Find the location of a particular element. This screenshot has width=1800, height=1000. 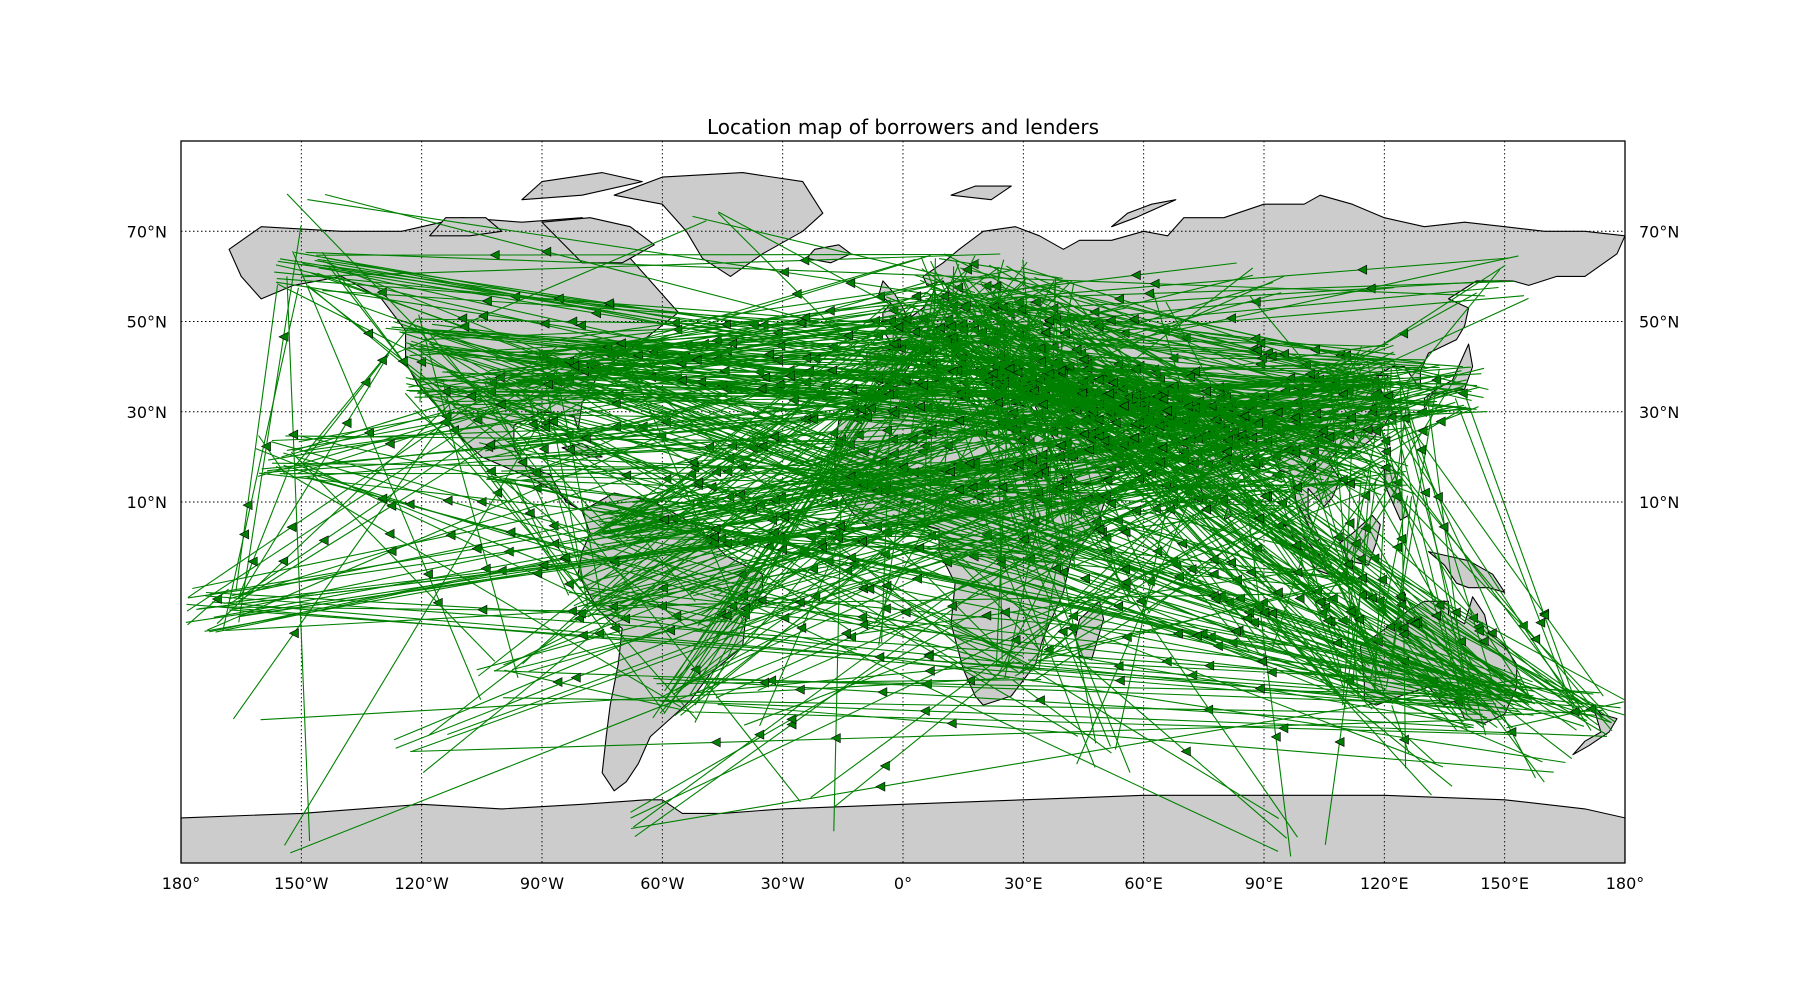

landmass-iceland is located at coordinates (829, 254).